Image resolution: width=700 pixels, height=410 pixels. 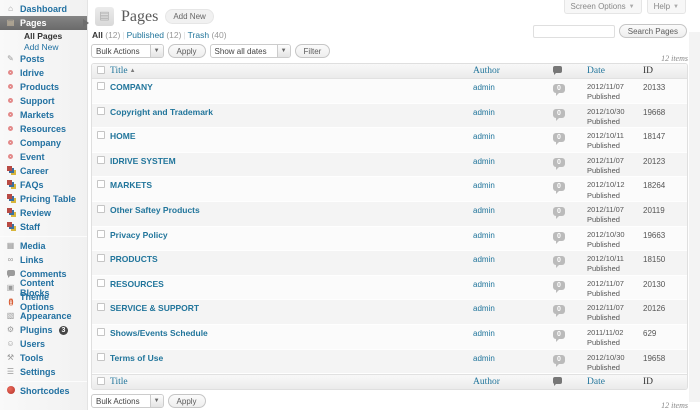 What do you see at coordinates (43, 171) in the screenshot?
I see `sidebar-item-career: Career` at bounding box center [43, 171].